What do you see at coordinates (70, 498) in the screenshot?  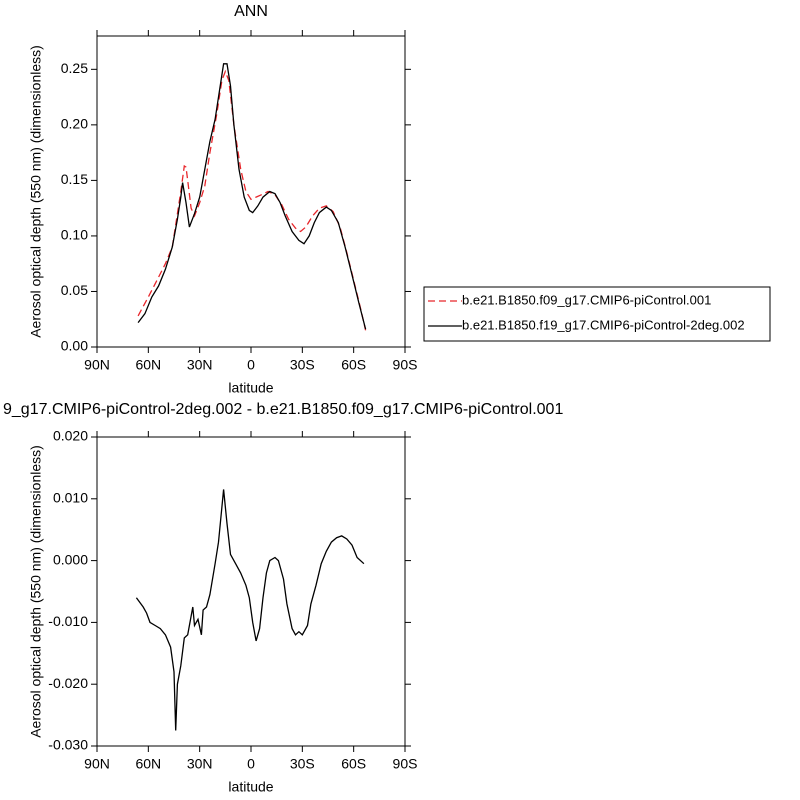 I see `y-tick-label: 0.010` at bounding box center [70, 498].